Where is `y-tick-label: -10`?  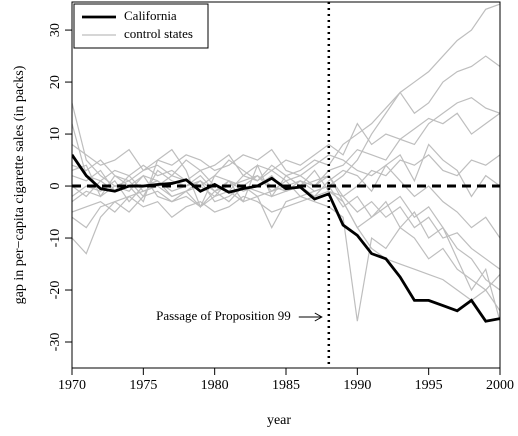
y-tick-label: -10 is located at coordinates (55, 238).